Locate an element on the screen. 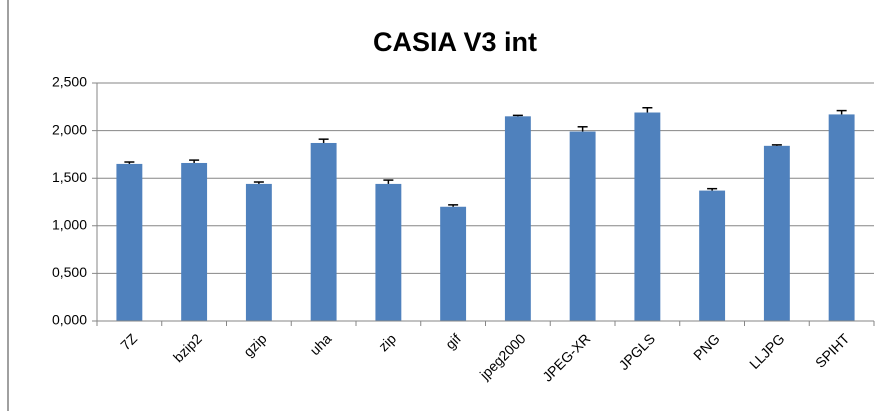 This screenshot has height=411, width=885. chart-title: CASIA V3 int is located at coordinates (455, 42).